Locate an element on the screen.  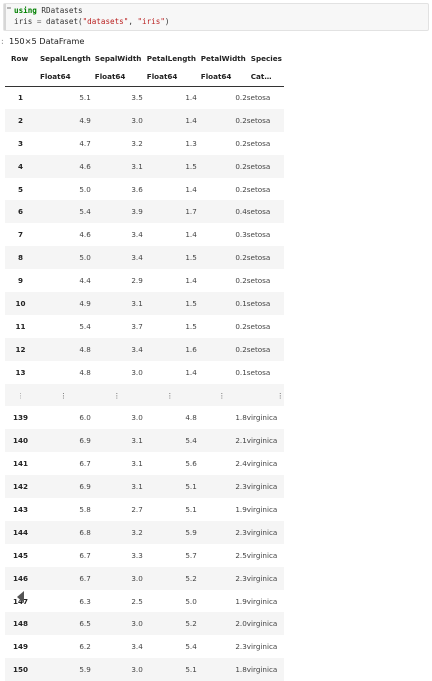
column-header-sepallength: SepalLength is located at coordinates (65, 58).